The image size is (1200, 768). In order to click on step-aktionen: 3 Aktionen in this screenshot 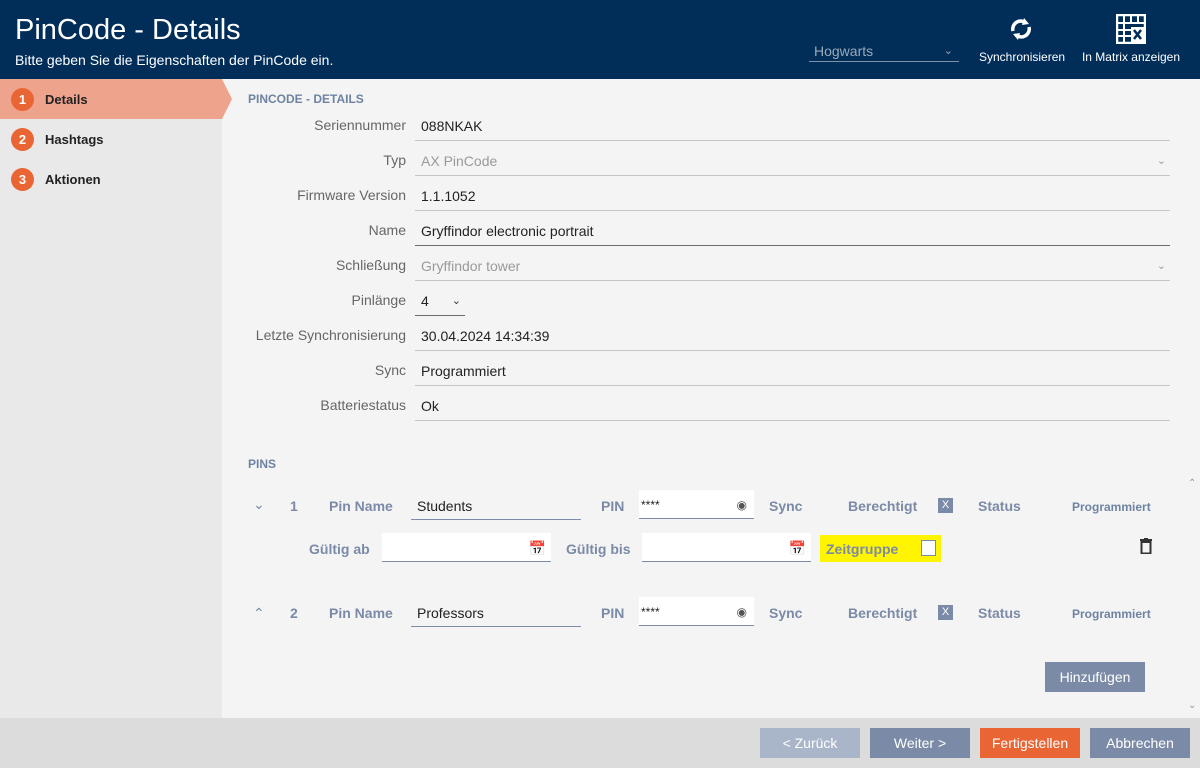, I will do `click(111, 179)`.